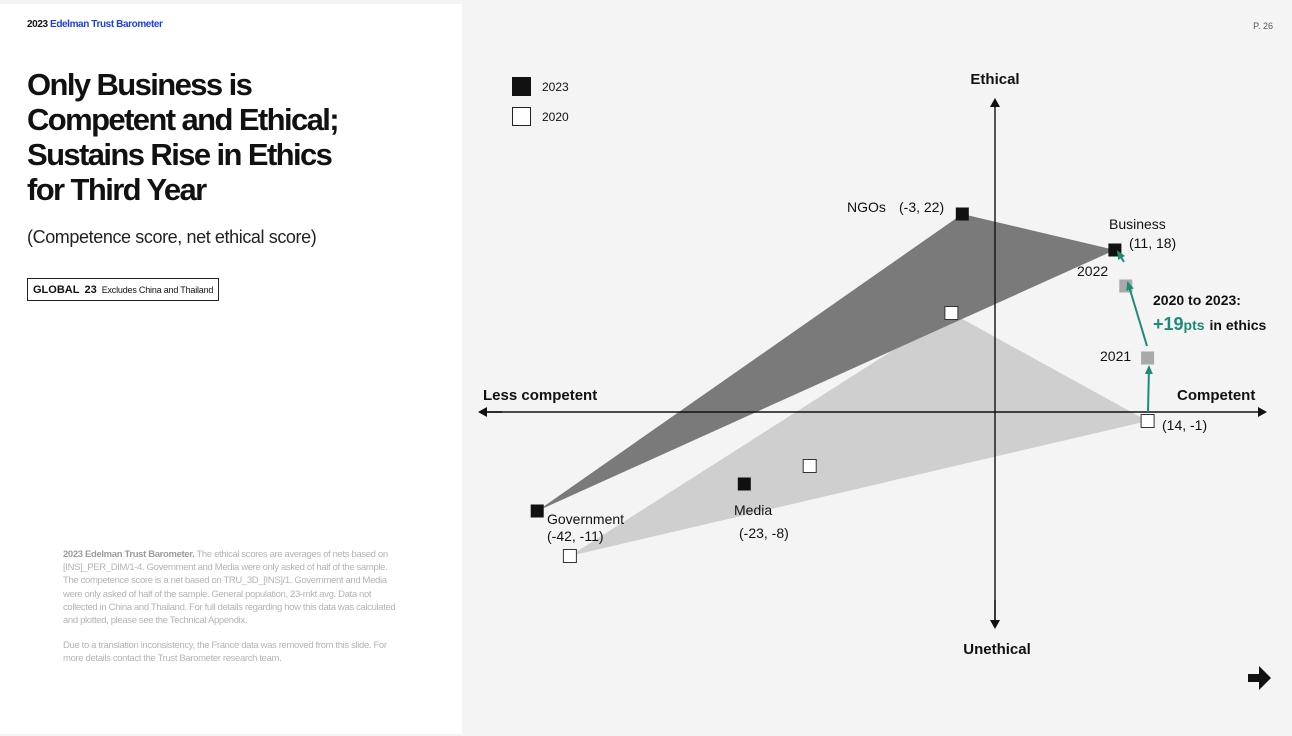  What do you see at coordinates (997, 649) in the screenshot?
I see `axis-label-unethical: Unethical` at bounding box center [997, 649].